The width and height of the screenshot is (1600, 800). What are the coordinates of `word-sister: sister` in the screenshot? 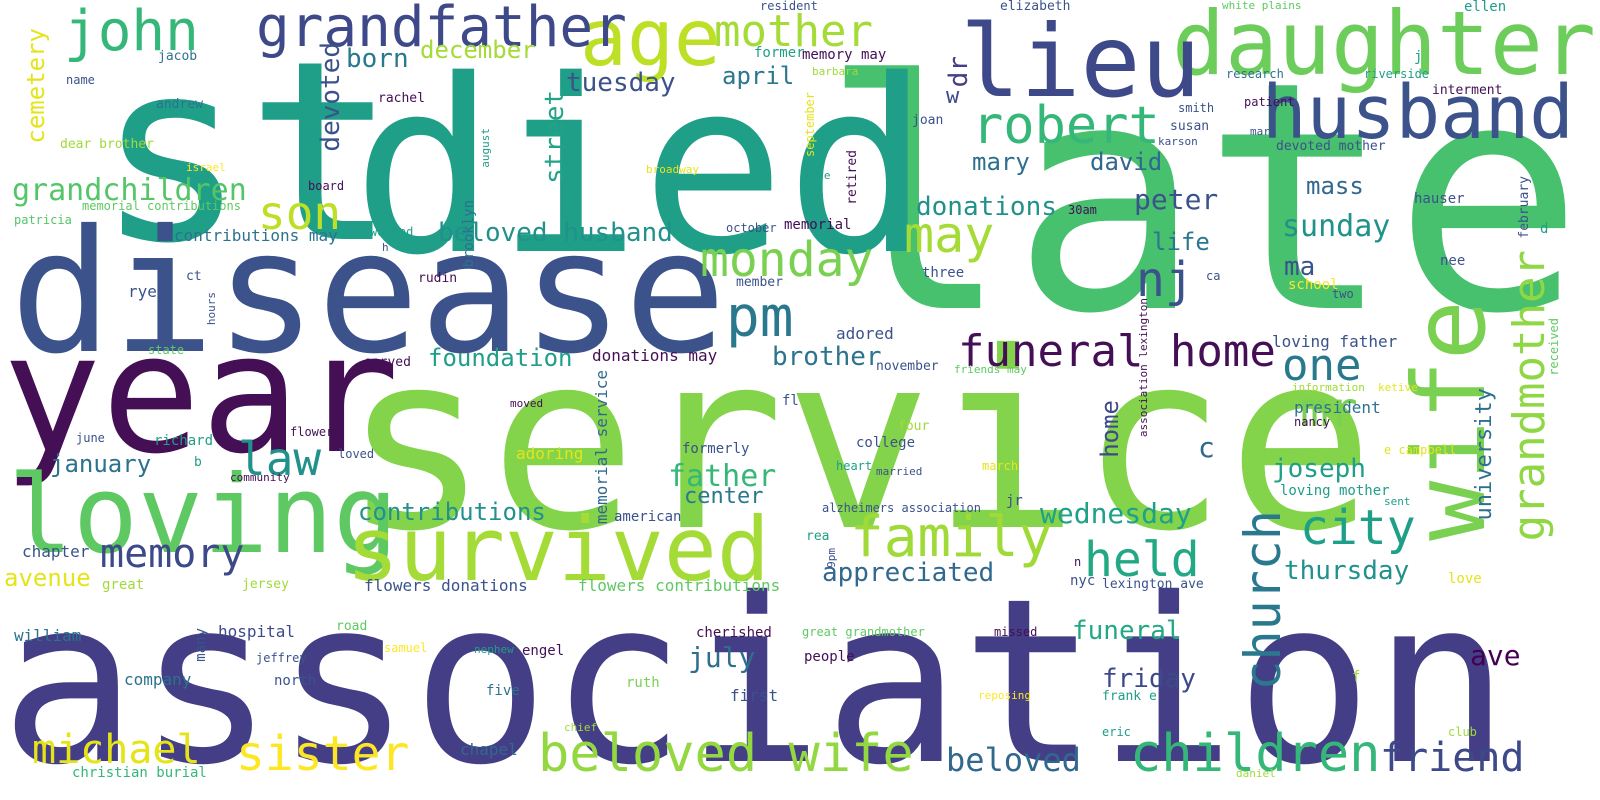 It's located at (323, 754).